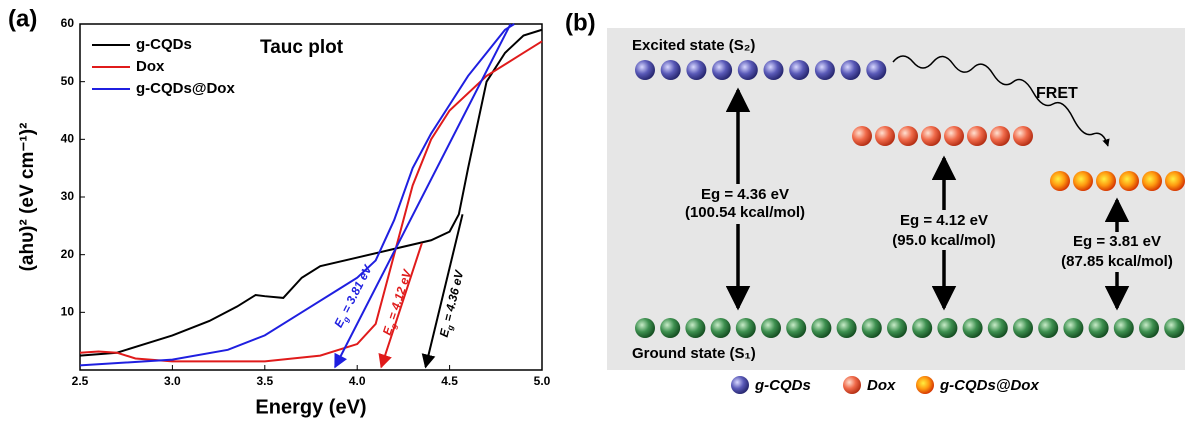  I want to click on x-tick-label: 4.0, so click(357, 381).